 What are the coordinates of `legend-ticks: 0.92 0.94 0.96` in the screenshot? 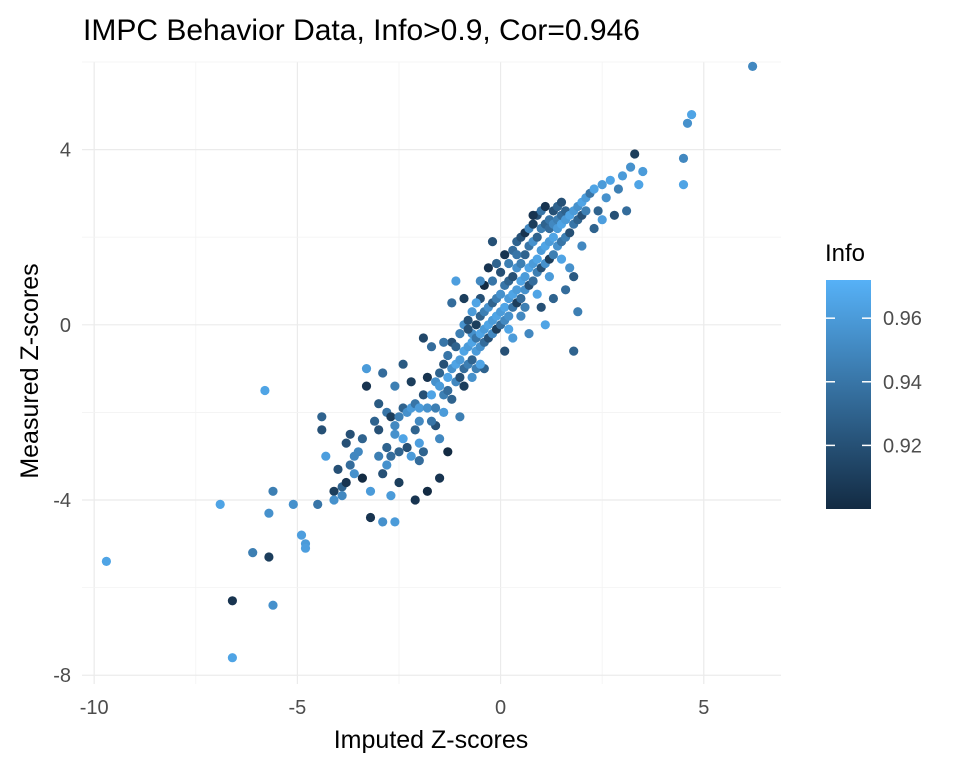 It's located at (874, 382).